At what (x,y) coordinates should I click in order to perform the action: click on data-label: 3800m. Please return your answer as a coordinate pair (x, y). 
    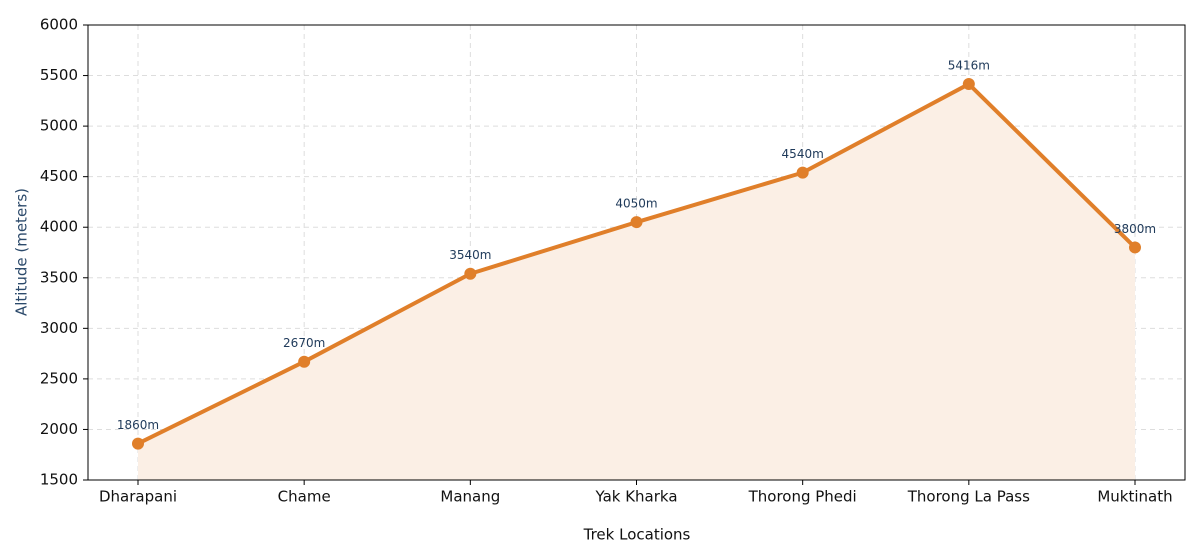
    Looking at the image, I should click on (1135, 229).